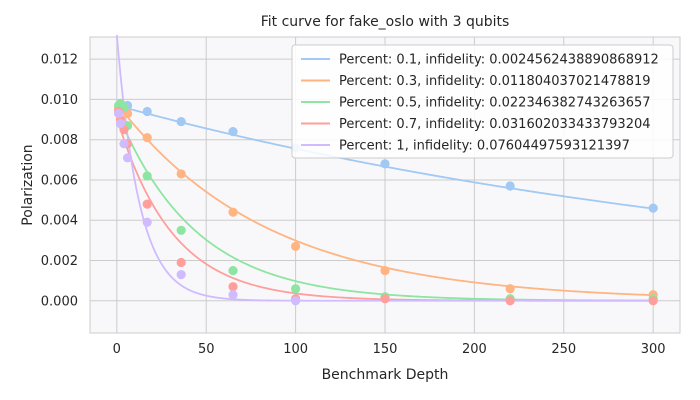 The height and width of the screenshot is (400, 700). Describe the element at coordinates (206, 349) in the screenshot. I see `x-tick-label: 50` at that location.